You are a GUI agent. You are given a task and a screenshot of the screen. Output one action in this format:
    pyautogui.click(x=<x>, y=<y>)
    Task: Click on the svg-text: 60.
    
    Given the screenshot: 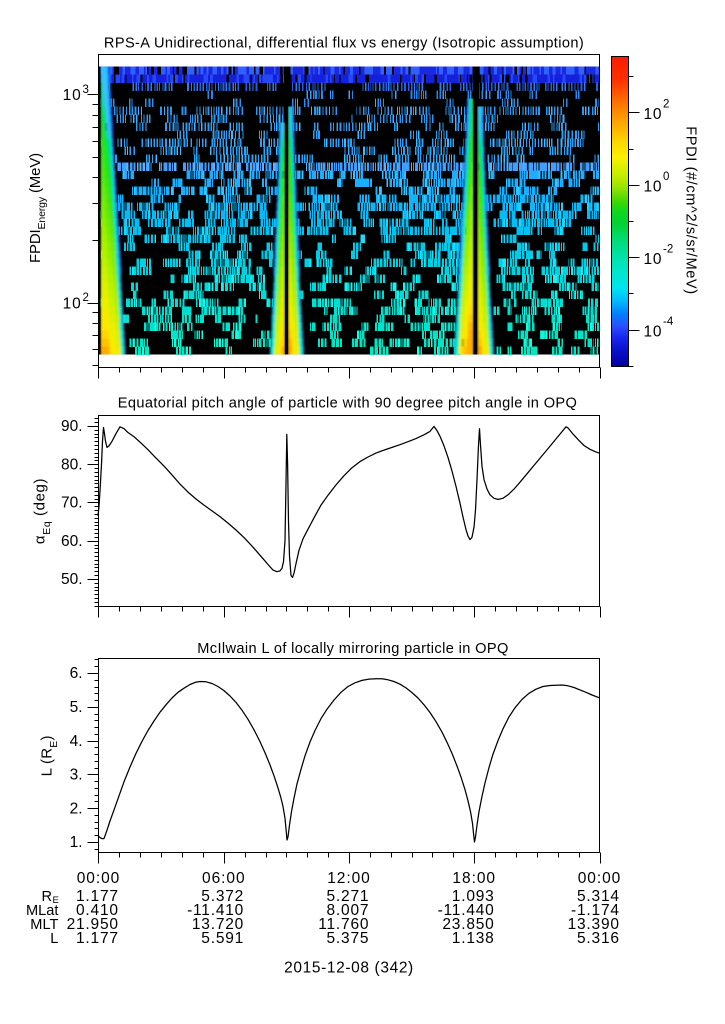 What is the action you would take?
    pyautogui.click(x=72, y=541)
    